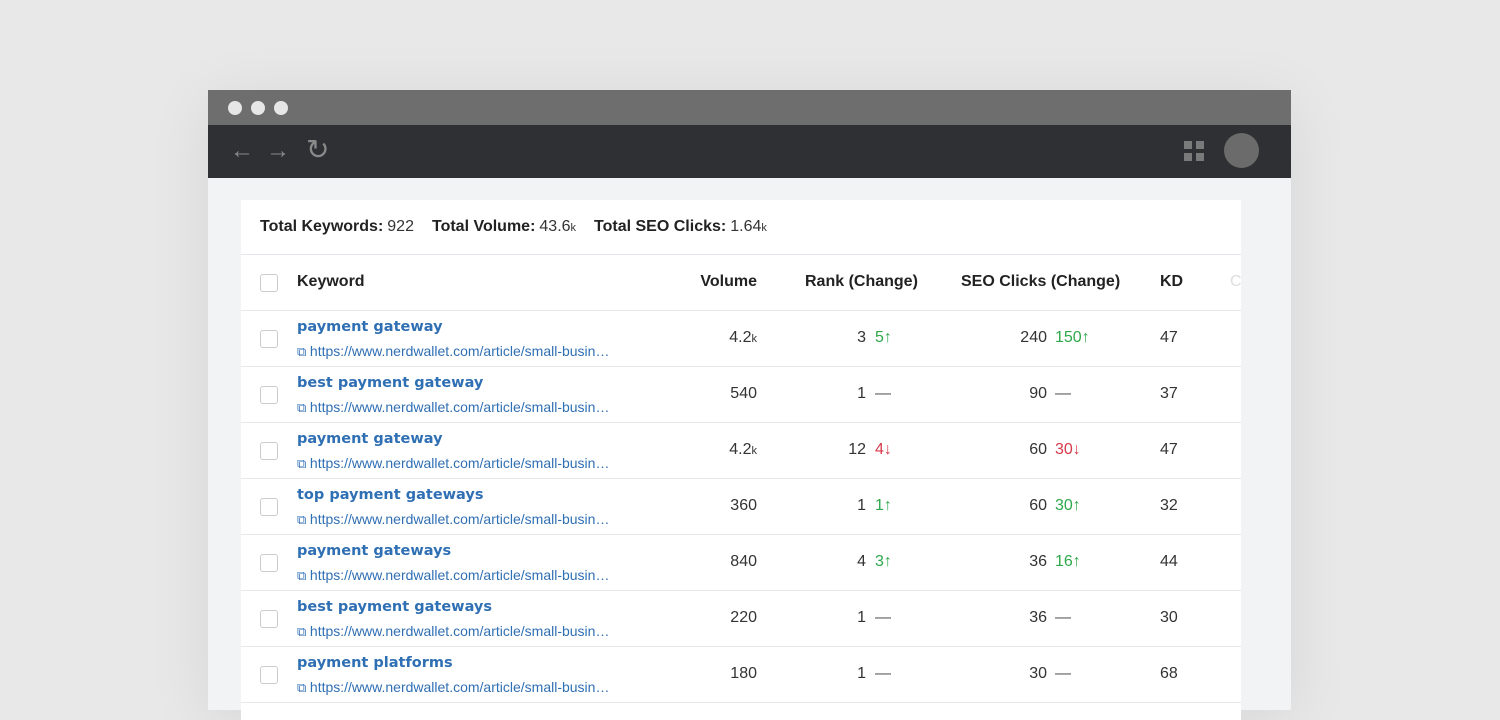 The height and width of the screenshot is (720, 1500). Describe the element at coordinates (242, 150) in the screenshot. I see `back-arrow-icon: ←` at that location.